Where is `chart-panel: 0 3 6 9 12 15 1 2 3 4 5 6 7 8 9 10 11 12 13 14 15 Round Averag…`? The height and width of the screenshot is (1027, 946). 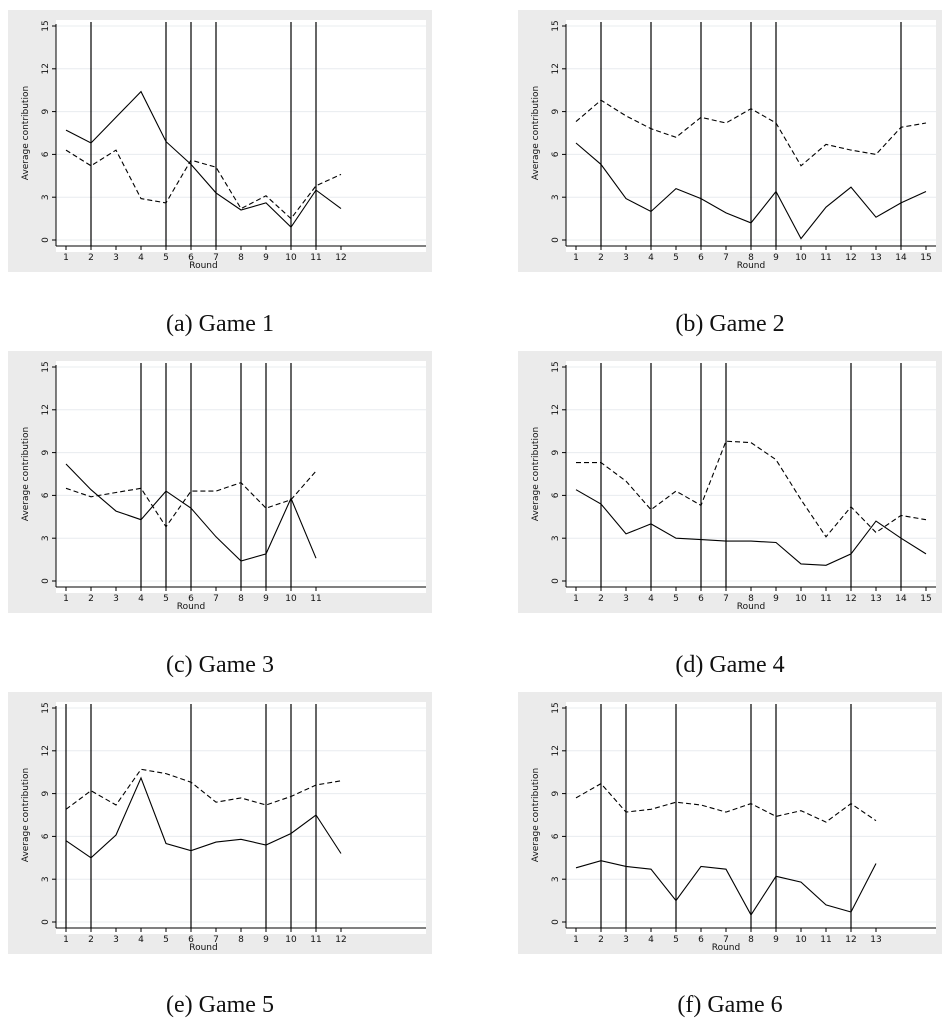
chart-panel: 0 3 6 9 12 15 1 2 3 4 5 6 7 8 9 10 11 12 13 14 15 Round Averag… is located at coordinates (730, 482).